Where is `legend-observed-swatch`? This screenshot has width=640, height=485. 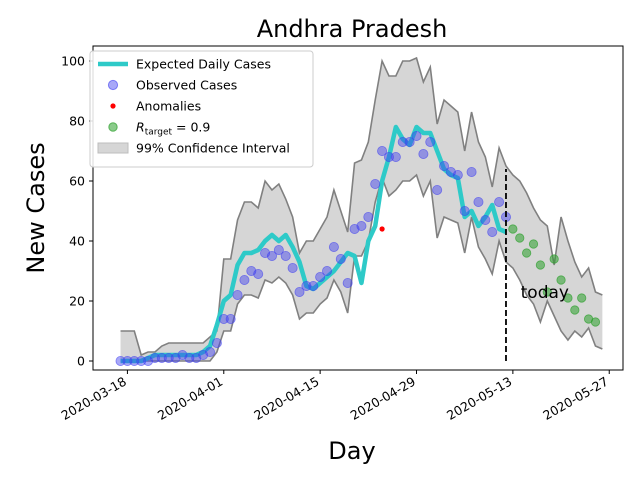
legend-observed-swatch is located at coordinates (113, 85).